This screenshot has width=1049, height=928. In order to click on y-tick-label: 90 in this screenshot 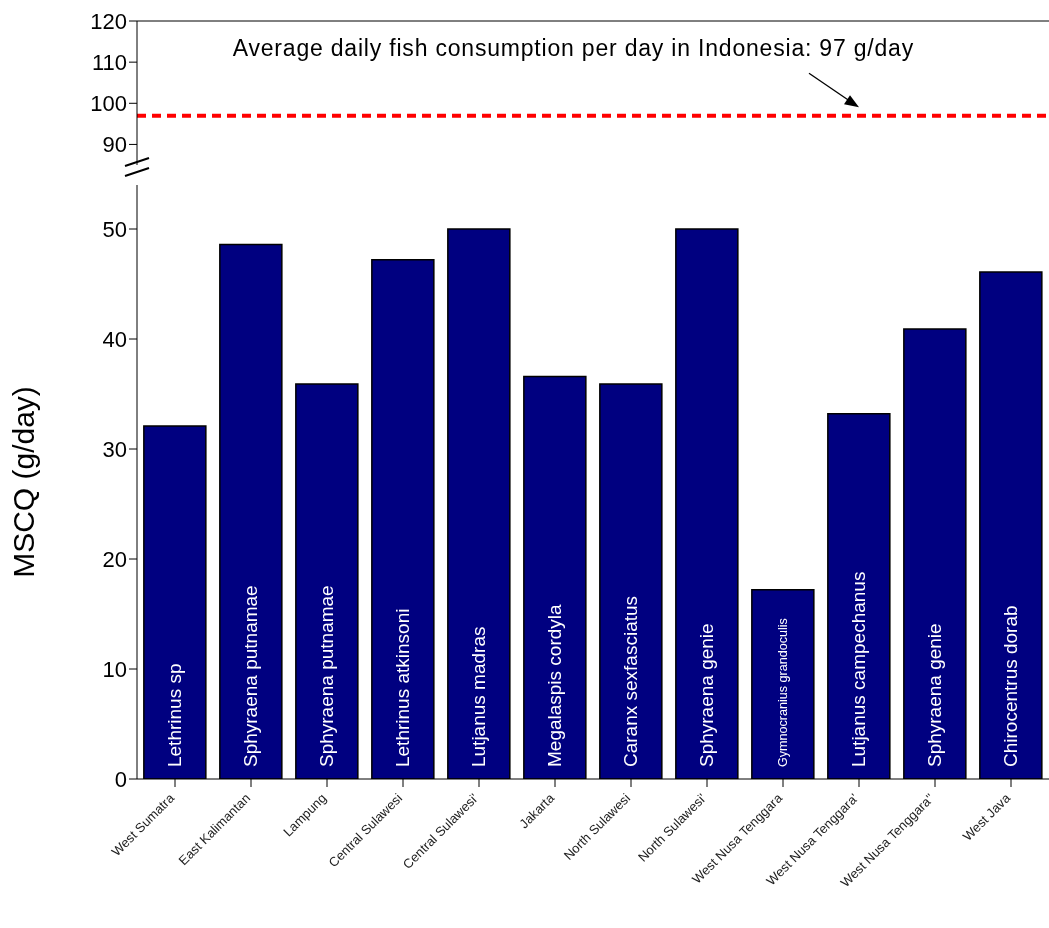, I will do `click(114, 145)`.